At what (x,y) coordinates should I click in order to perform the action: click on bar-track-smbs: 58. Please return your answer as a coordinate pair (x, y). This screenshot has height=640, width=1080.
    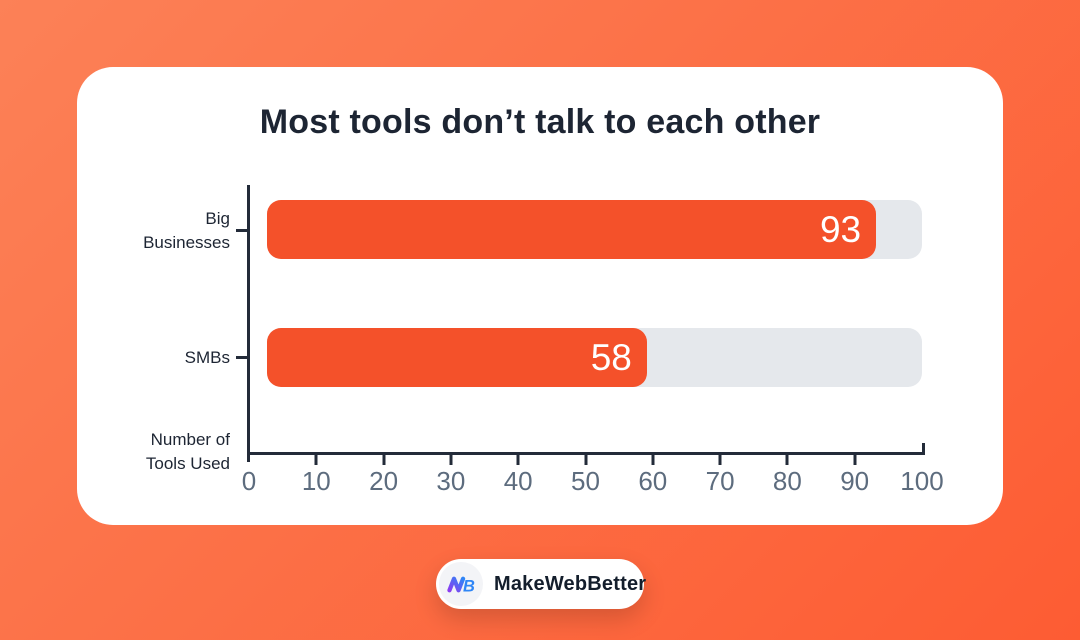
    Looking at the image, I should click on (594, 357).